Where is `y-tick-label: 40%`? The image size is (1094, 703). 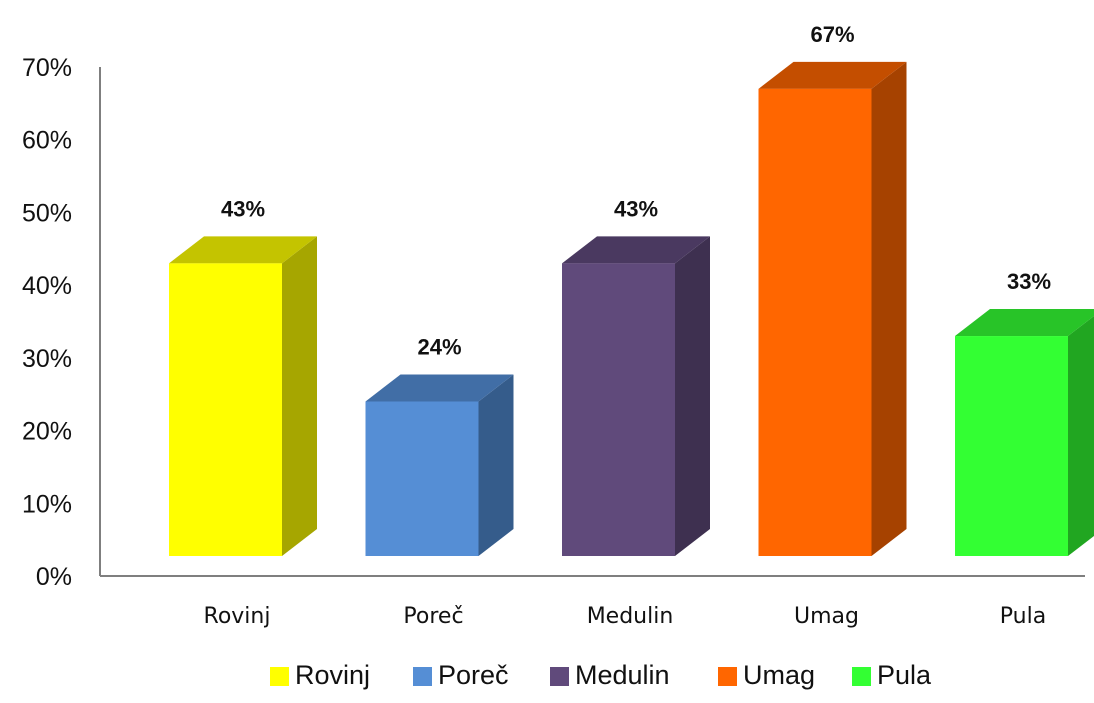
y-tick-label: 40% is located at coordinates (47, 286).